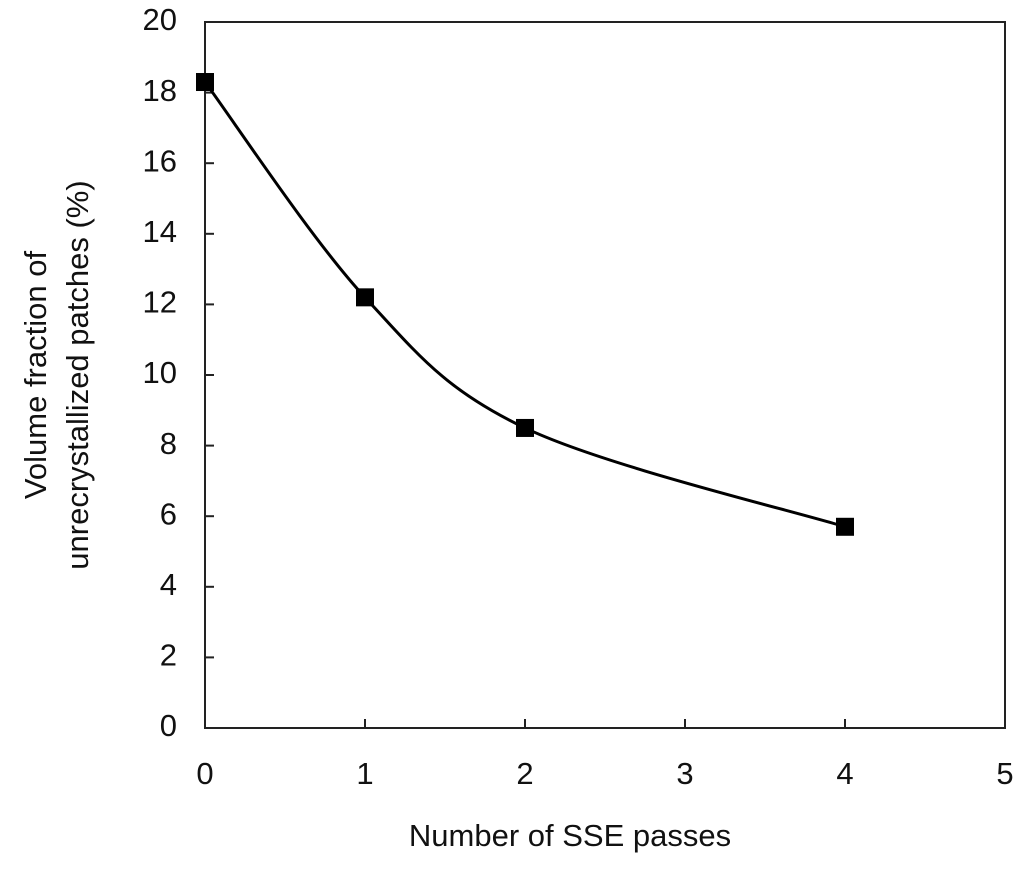 Image resolution: width=1024 pixels, height=873 pixels. What do you see at coordinates (77, 374) in the screenshot?
I see `y-axis-label-line: unrecrystallized patches (%)` at bounding box center [77, 374].